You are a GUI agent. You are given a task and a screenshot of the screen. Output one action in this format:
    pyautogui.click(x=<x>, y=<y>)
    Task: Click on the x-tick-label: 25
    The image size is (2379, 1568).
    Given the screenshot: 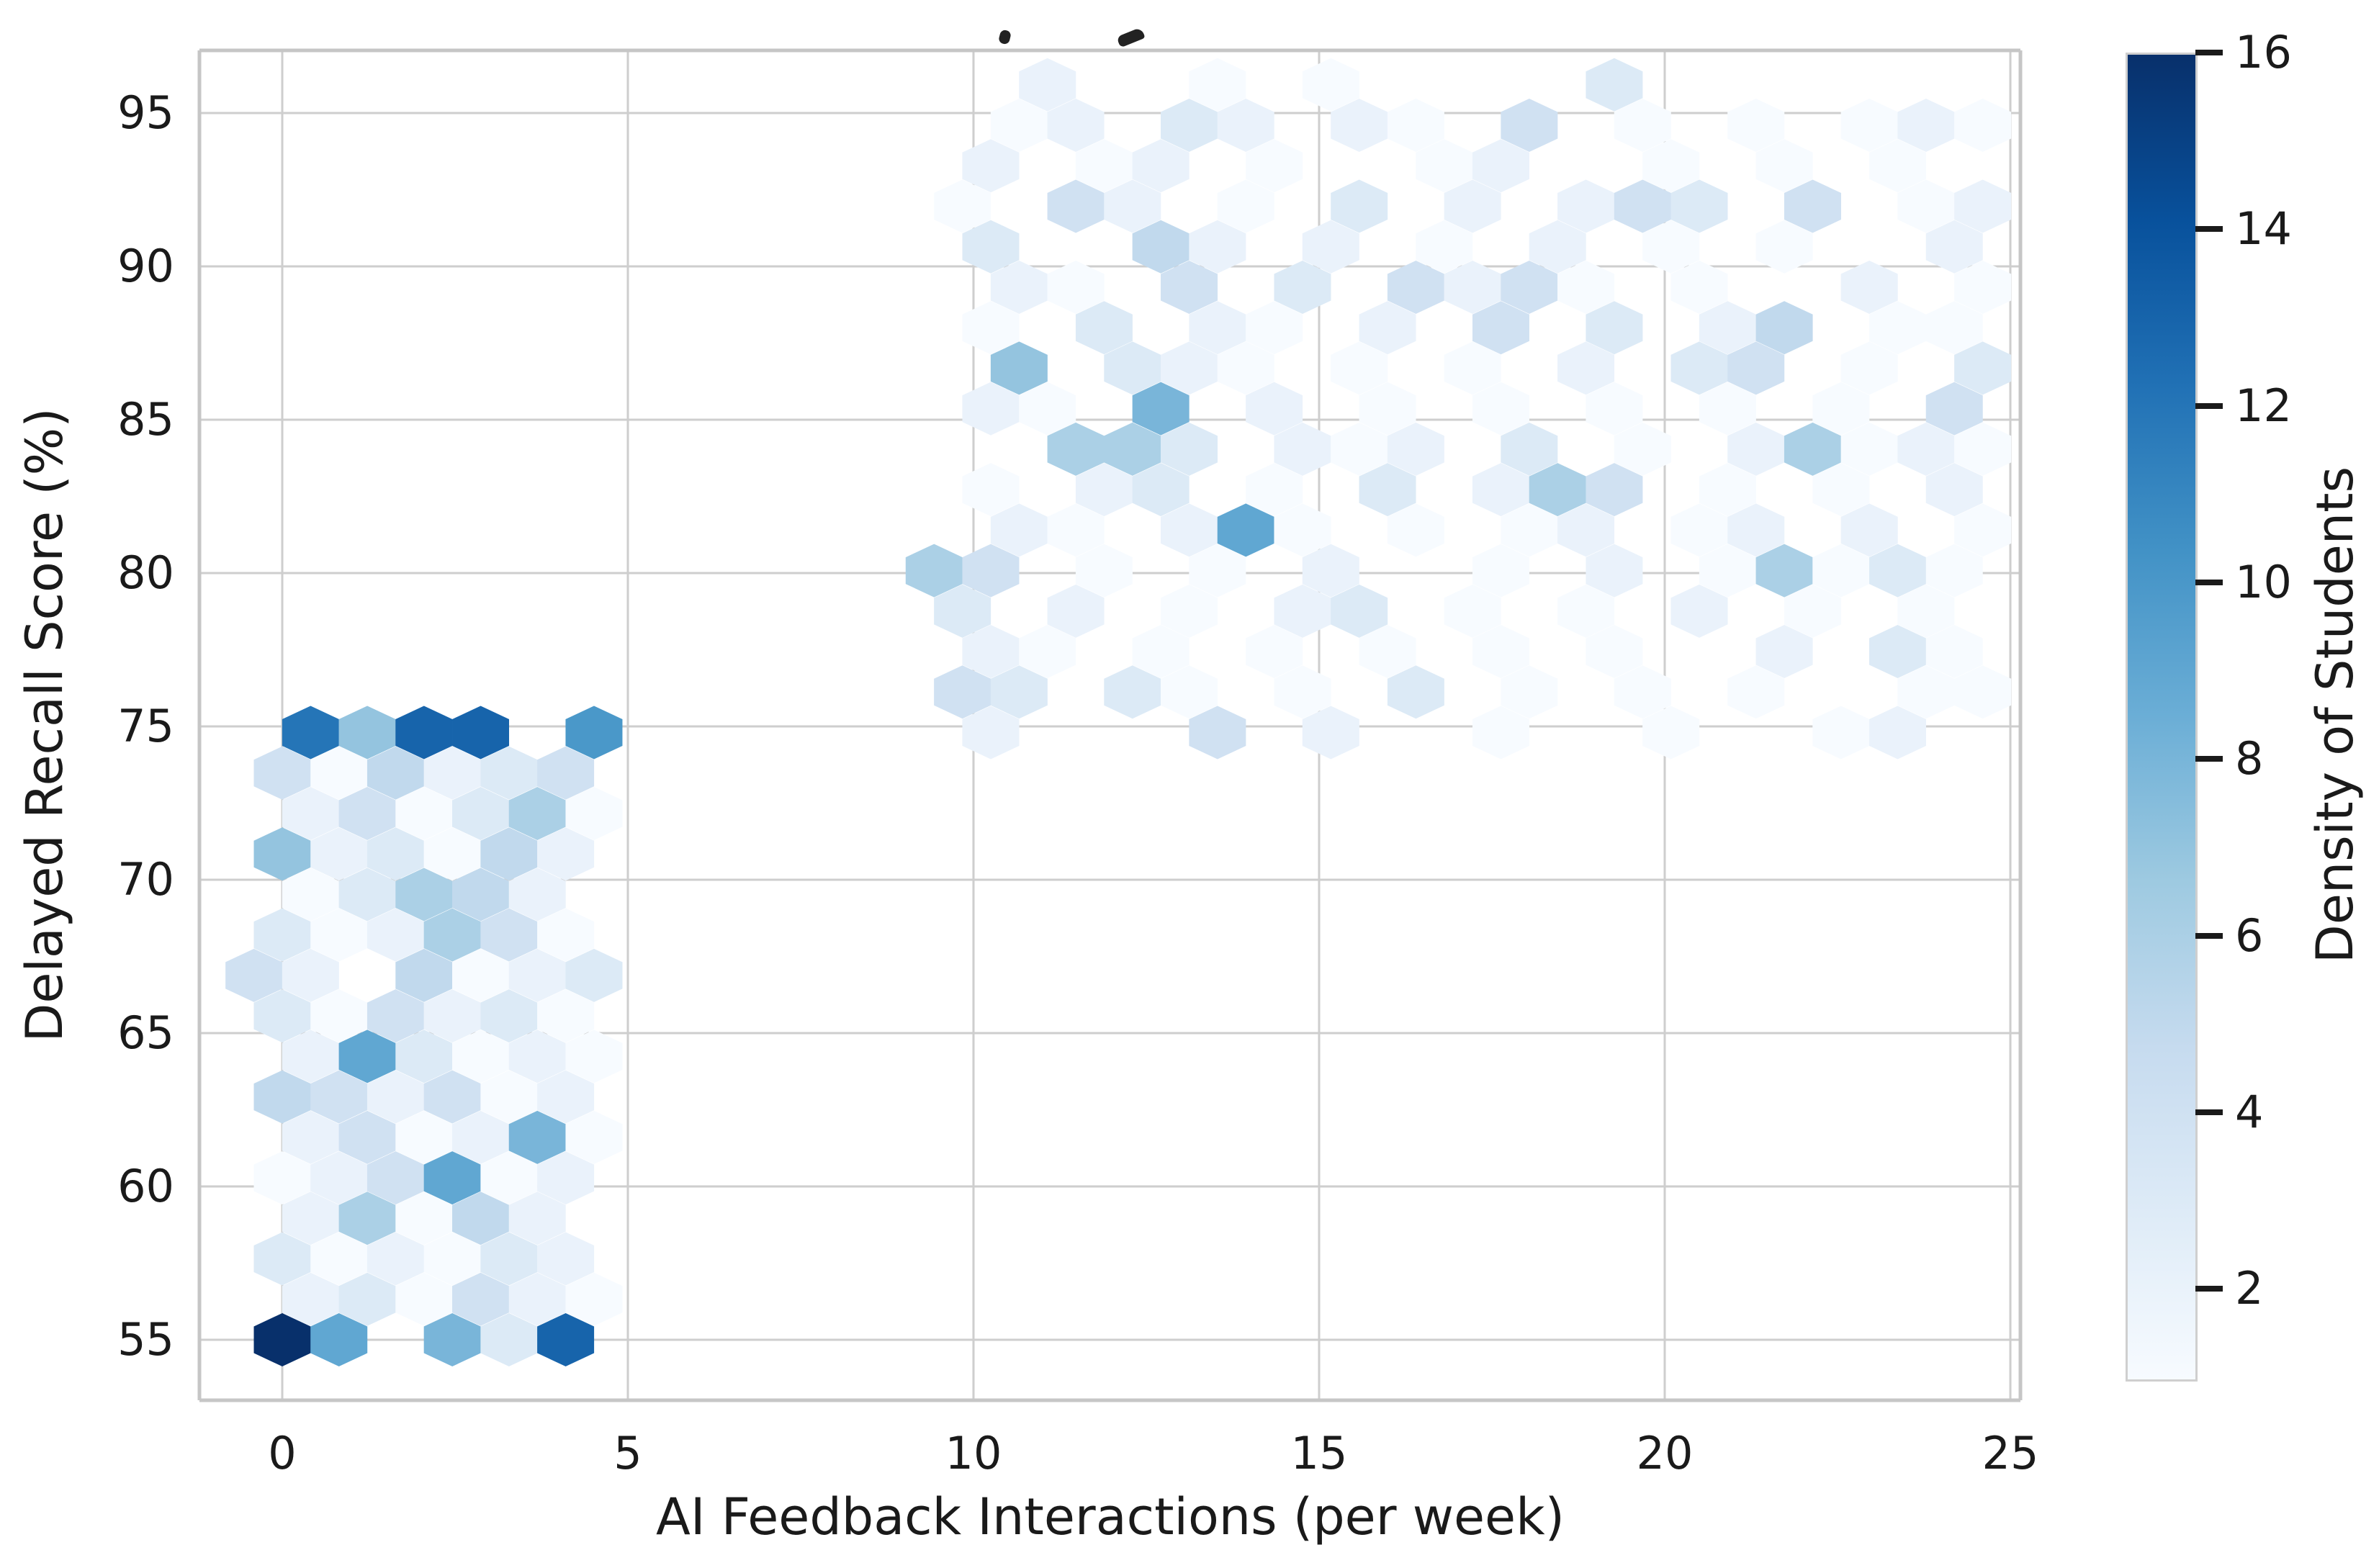 What is the action you would take?
    pyautogui.click(x=2010, y=1453)
    